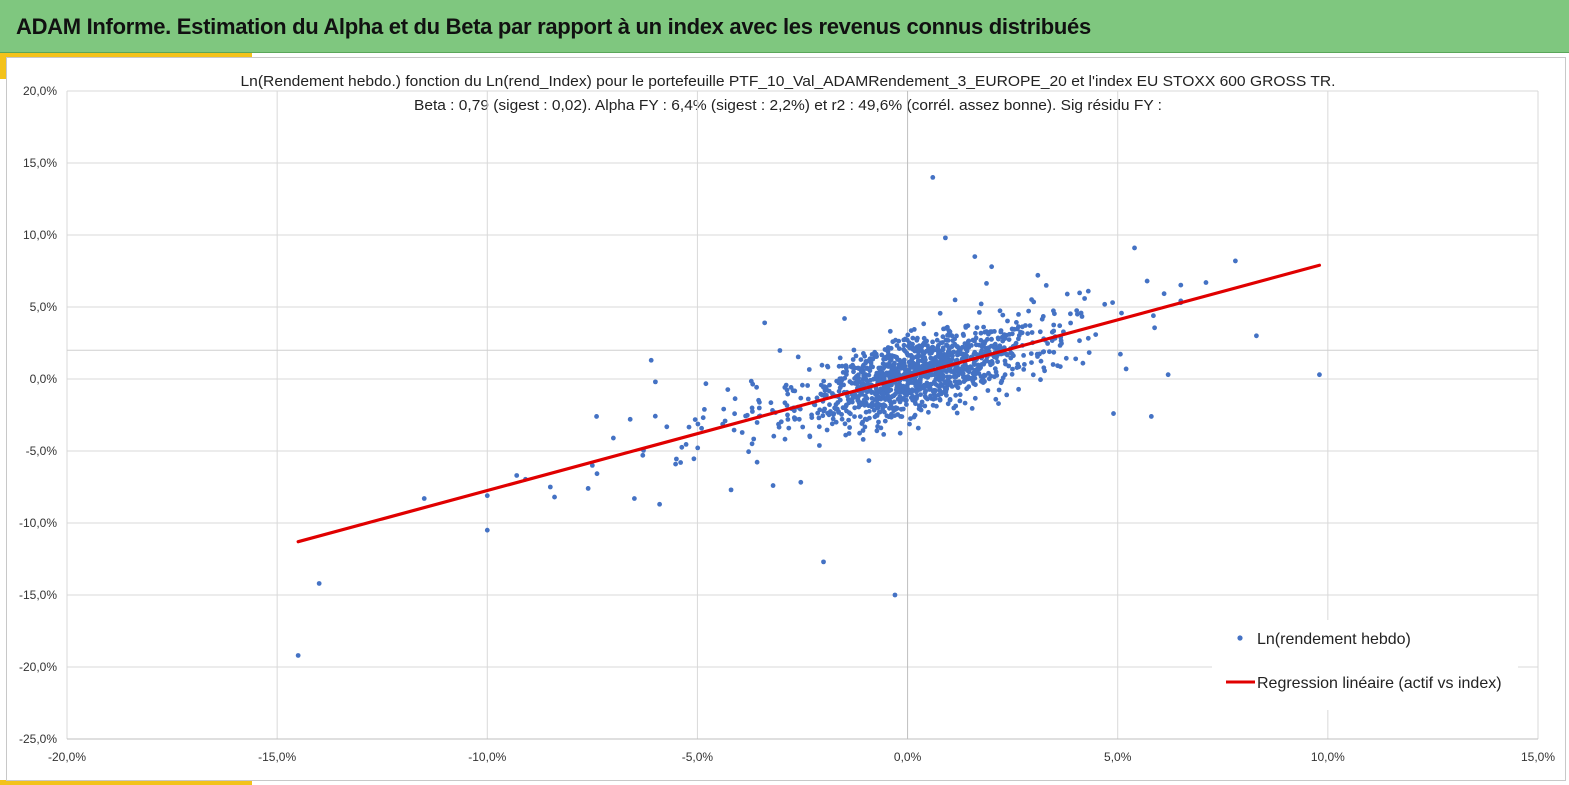 Image resolution: width=1569 pixels, height=785 pixels. What do you see at coordinates (38, 595) in the screenshot?
I see `y-tick-label: -15,0%` at bounding box center [38, 595].